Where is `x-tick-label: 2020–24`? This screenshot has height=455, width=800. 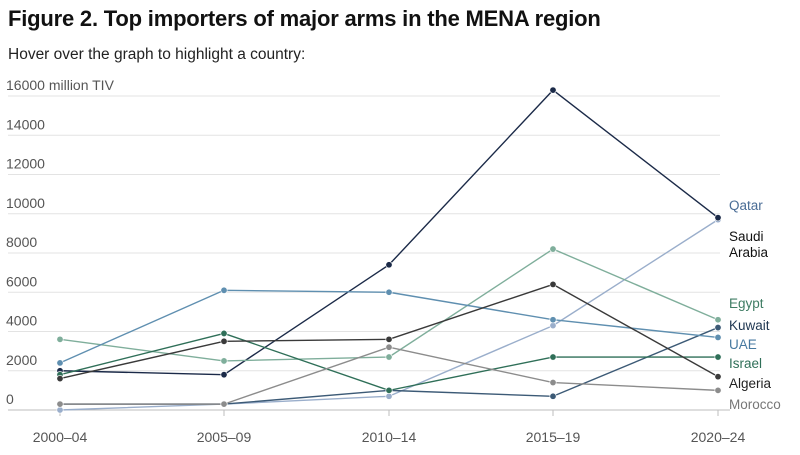 x-tick-label: 2020–24 is located at coordinates (718, 437).